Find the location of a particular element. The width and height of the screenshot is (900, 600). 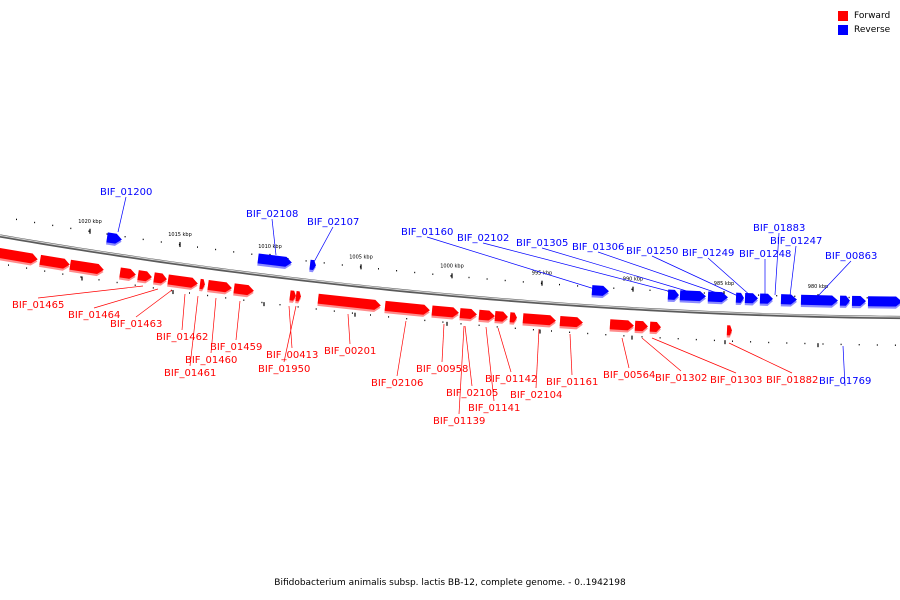

scale-label: 1020 kbp is located at coordinates (90, 222).